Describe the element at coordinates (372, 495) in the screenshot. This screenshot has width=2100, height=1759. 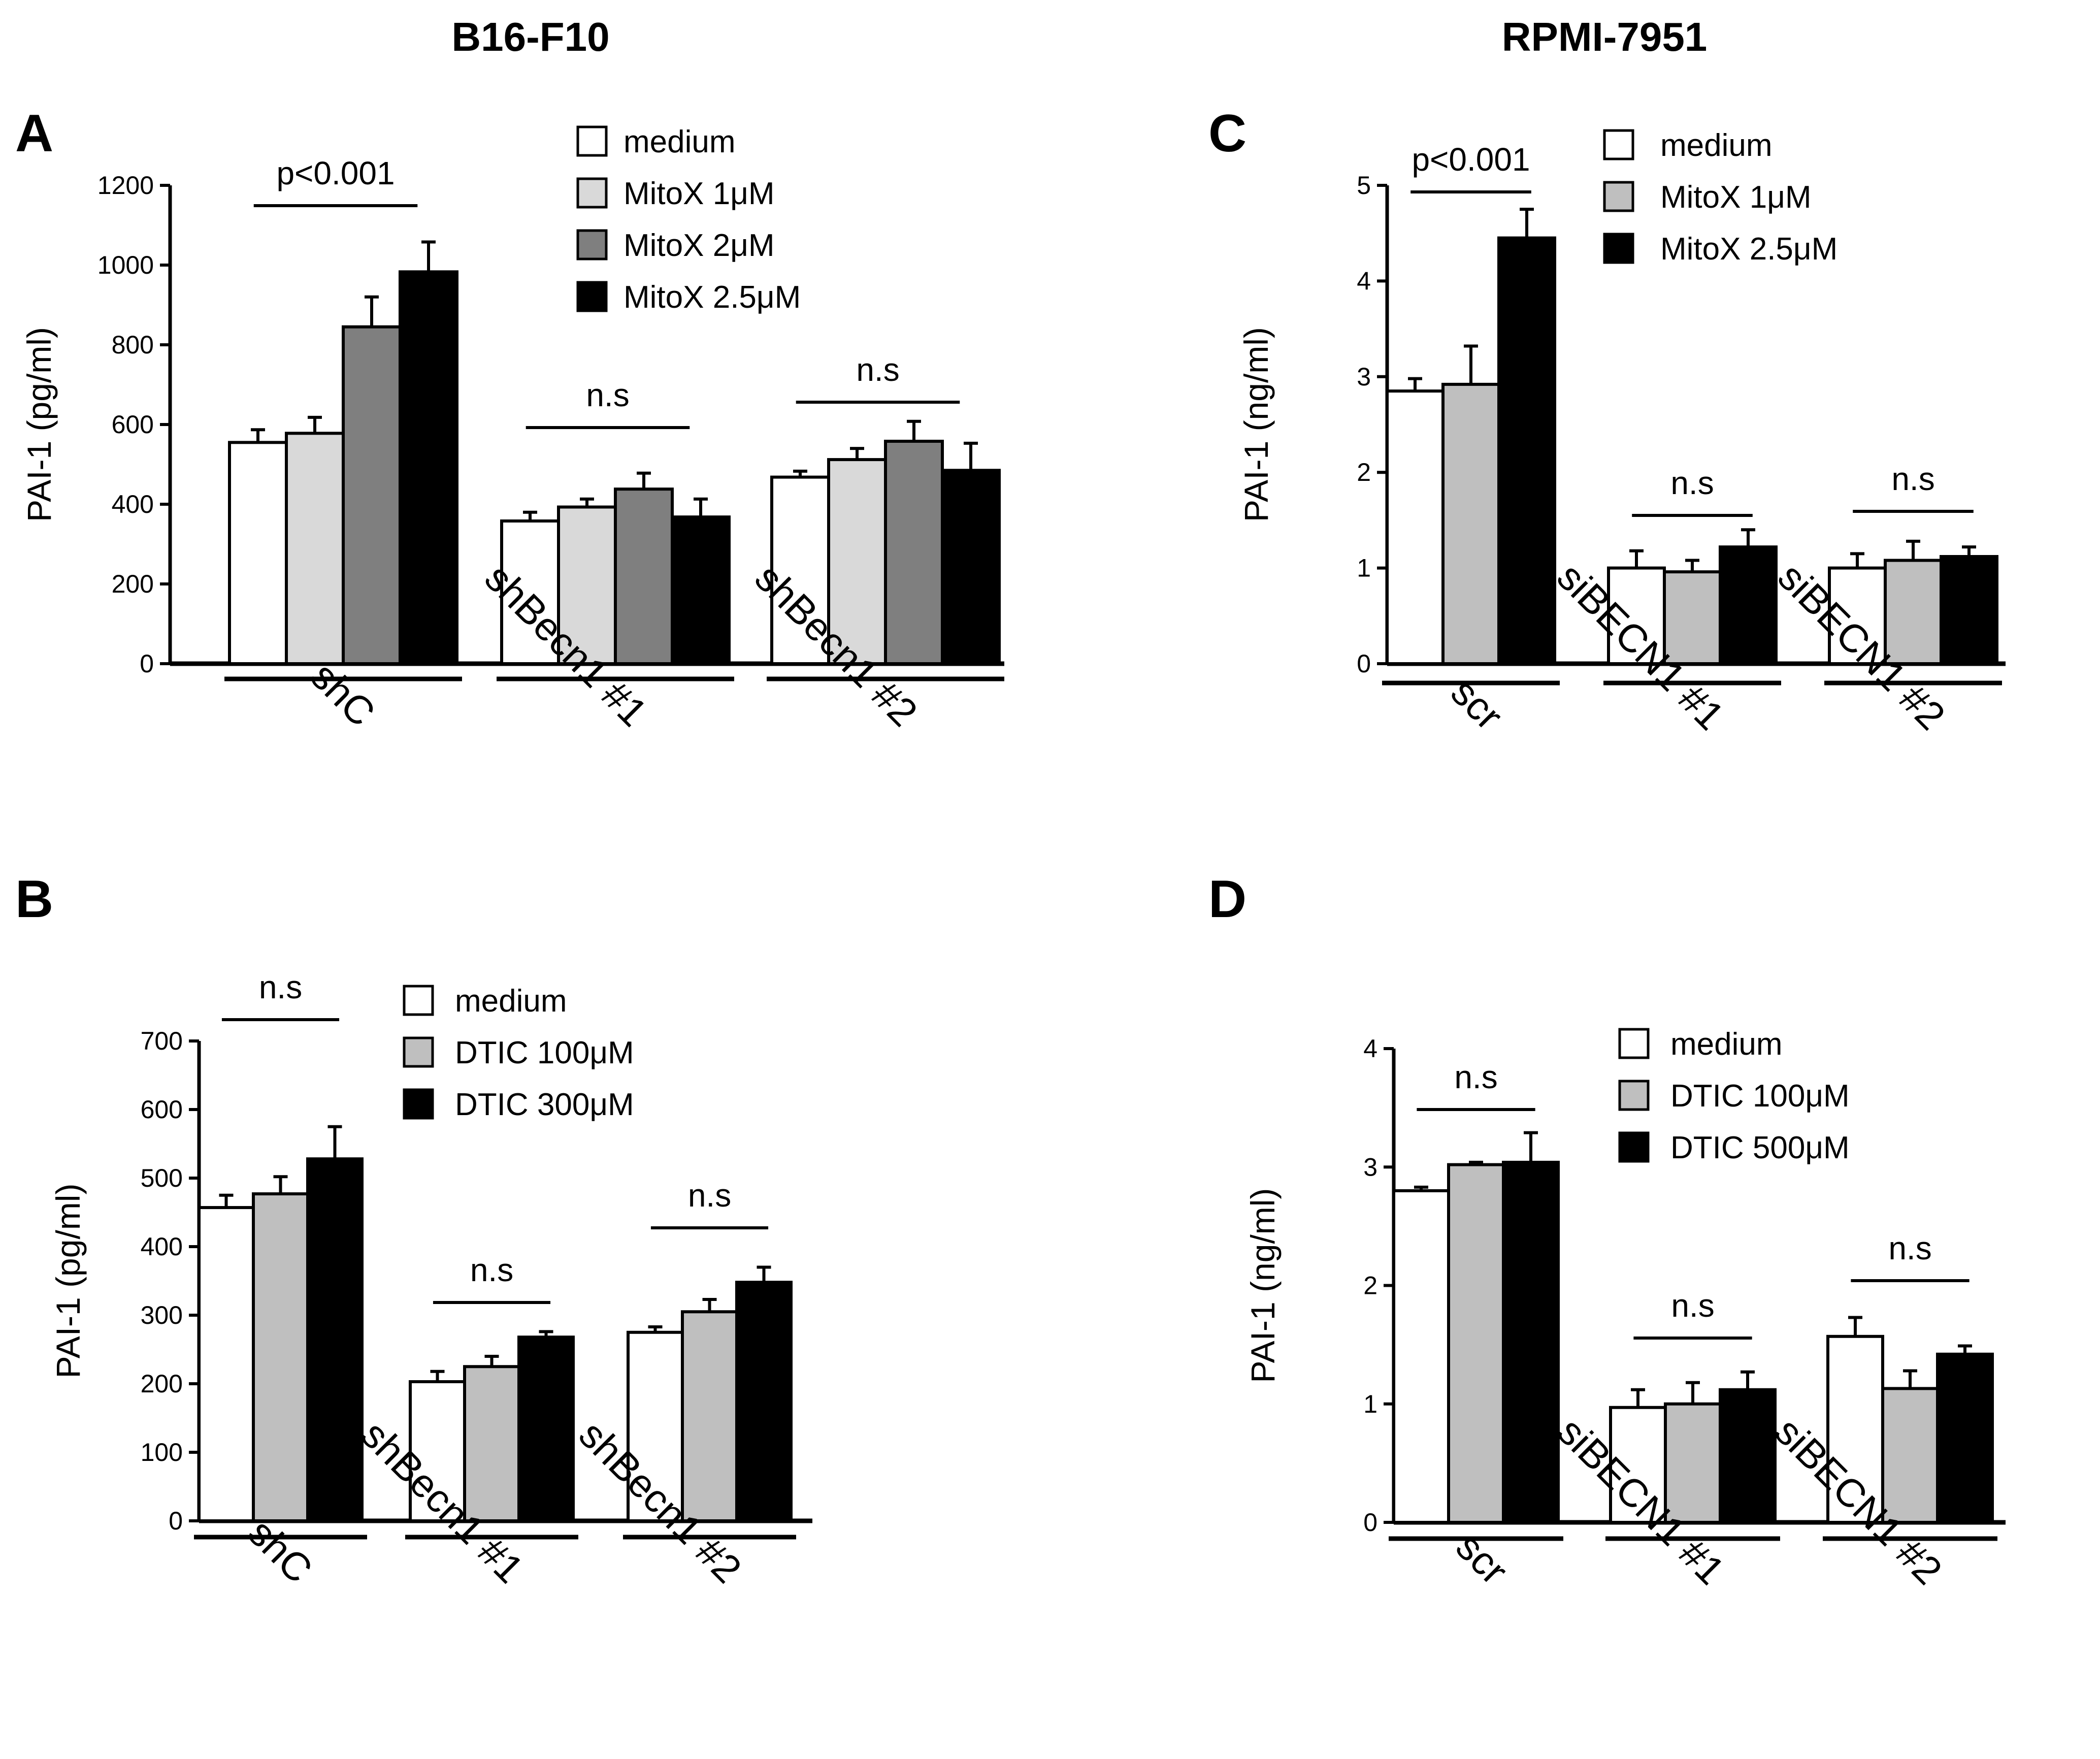
I see `bar-shc-mitox-2-m` at that location.